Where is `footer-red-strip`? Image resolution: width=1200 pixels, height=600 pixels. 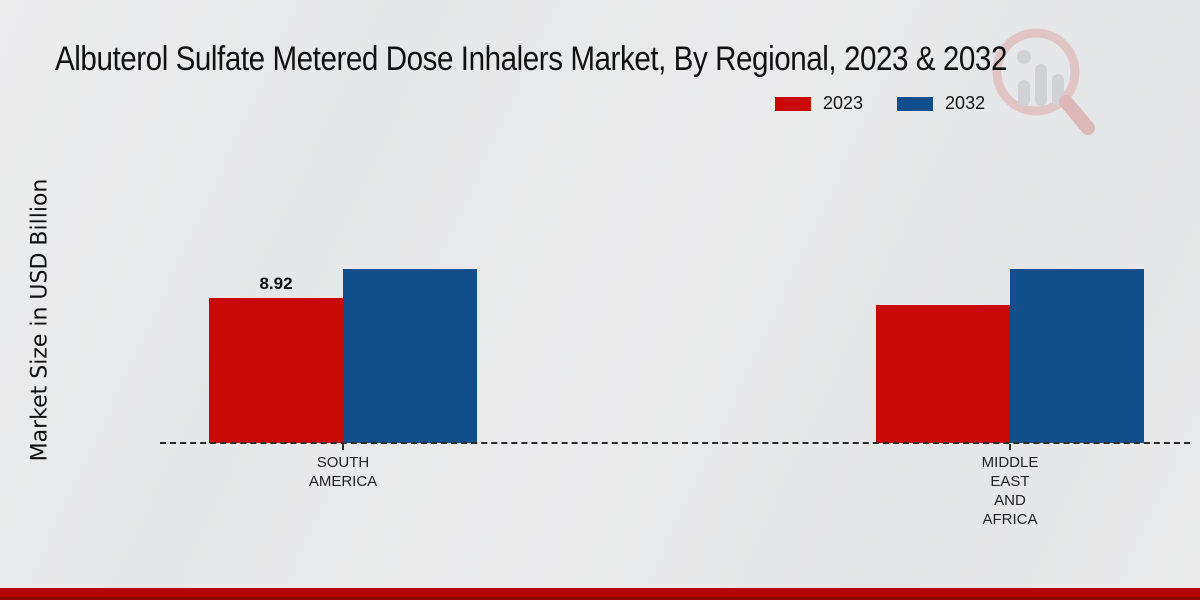 footer-red-strip is located at coordinates (600, 594).